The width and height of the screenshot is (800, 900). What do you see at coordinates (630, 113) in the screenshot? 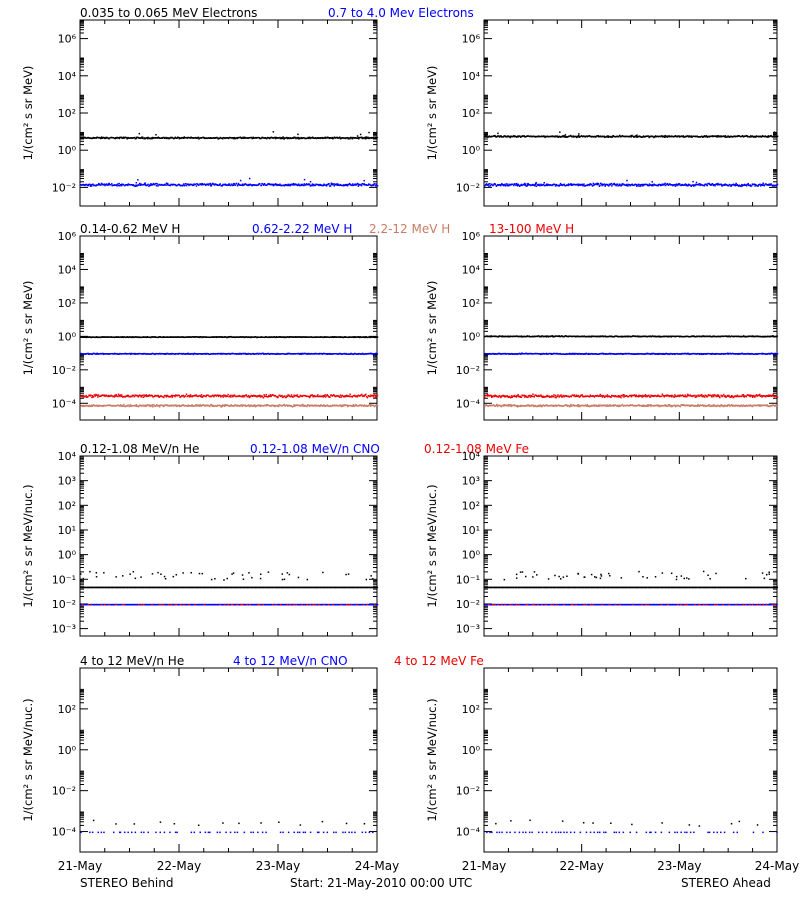
I see `panel-frame` at bounding box center [630, 113].